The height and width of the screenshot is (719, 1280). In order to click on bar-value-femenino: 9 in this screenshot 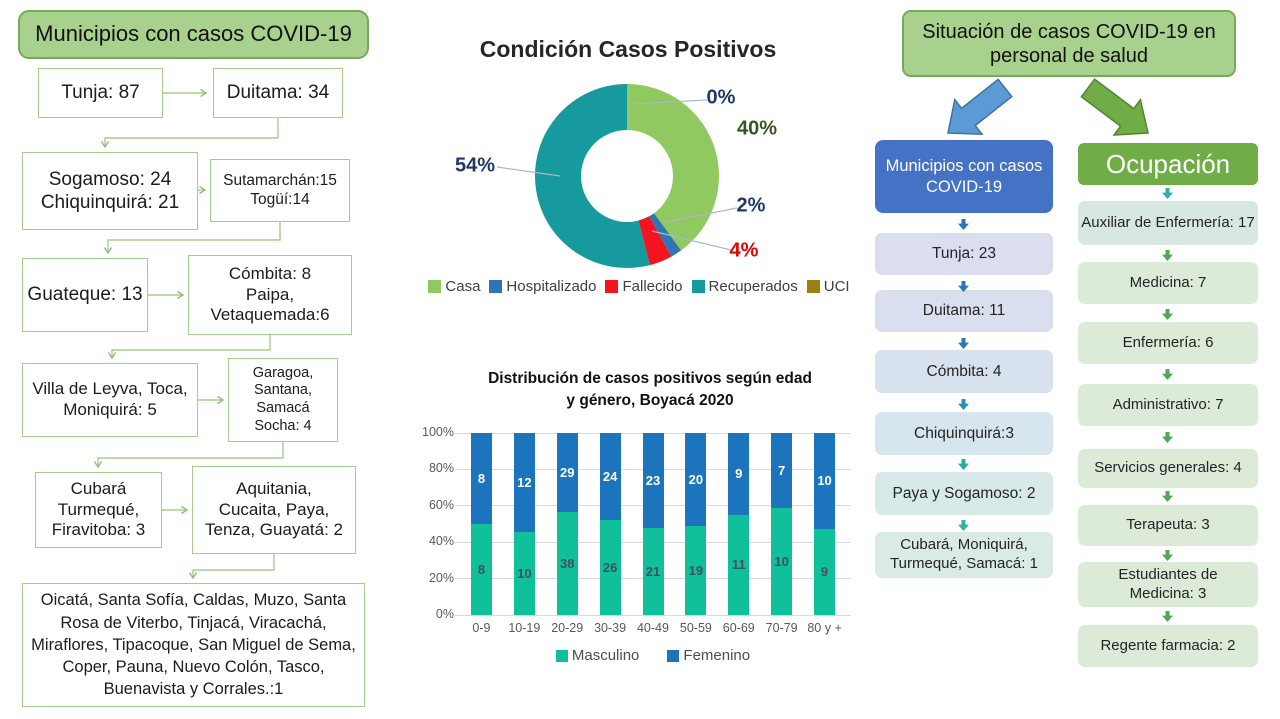, I will do `click(739, 474)`.